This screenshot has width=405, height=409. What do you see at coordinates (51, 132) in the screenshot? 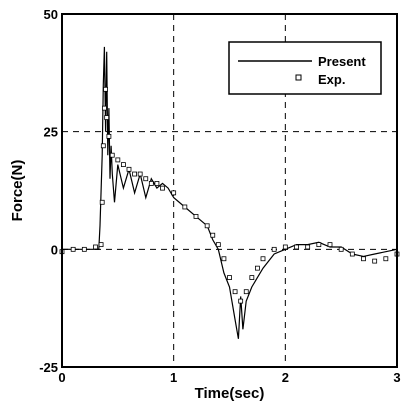
I see `y-tick-label: 25` at bounding box center [51, 132].